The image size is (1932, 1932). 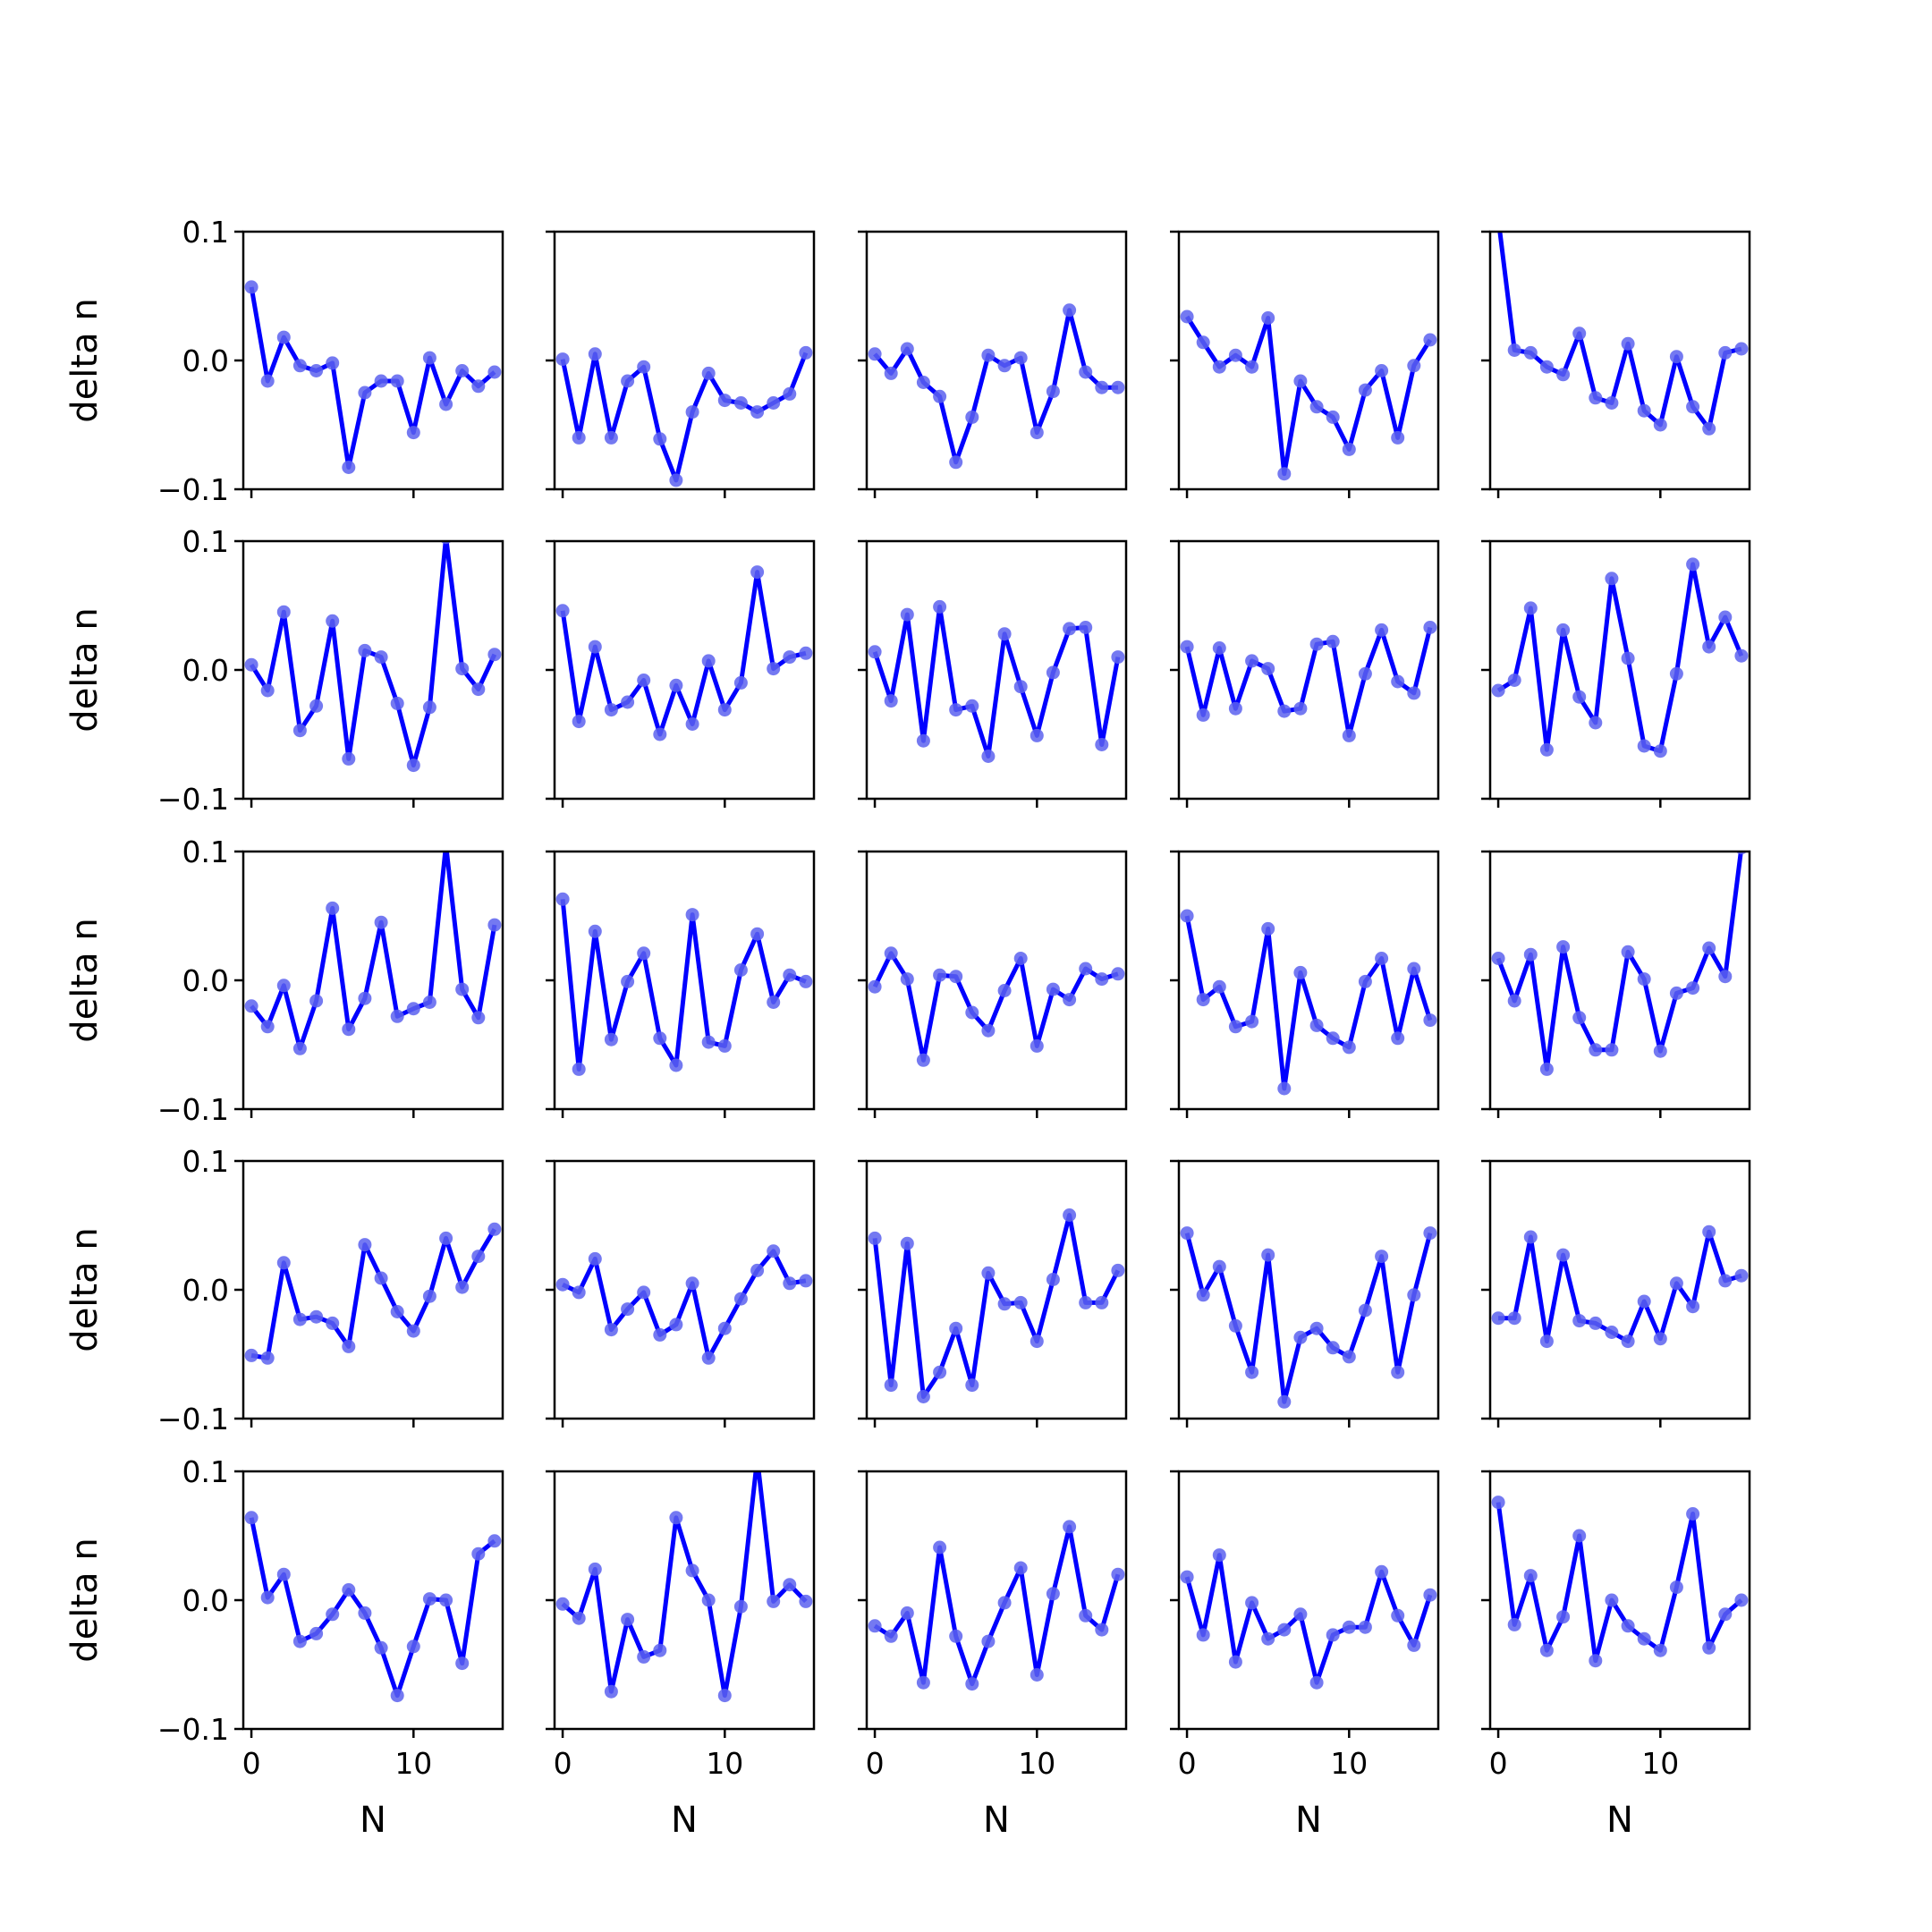 I want to click on subplot-r4-c2: 0 10N, so click(x=993, y=1655).